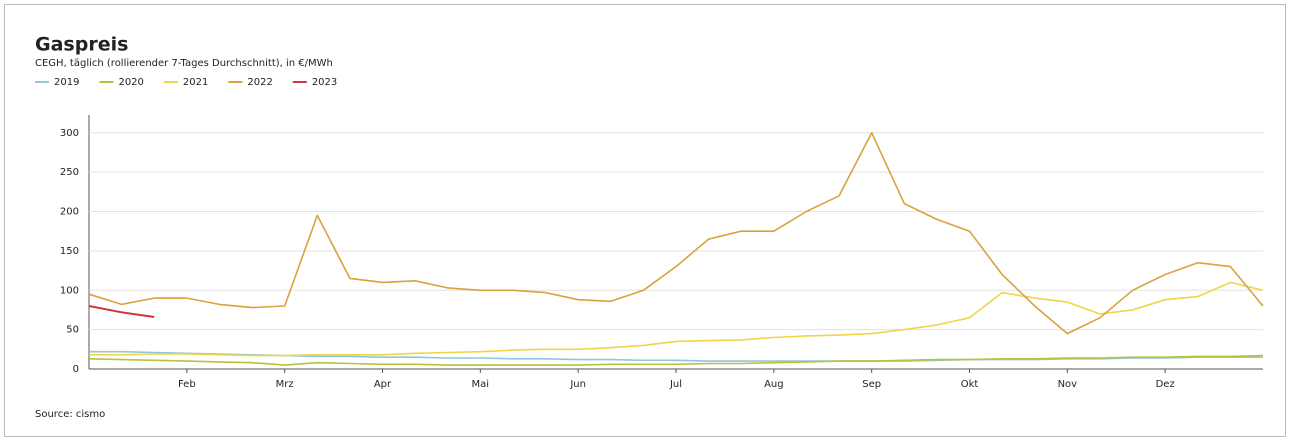  Describe the element at coordinates (195, 82) in the screenshot. I see `legend-label: 2021` at that location.